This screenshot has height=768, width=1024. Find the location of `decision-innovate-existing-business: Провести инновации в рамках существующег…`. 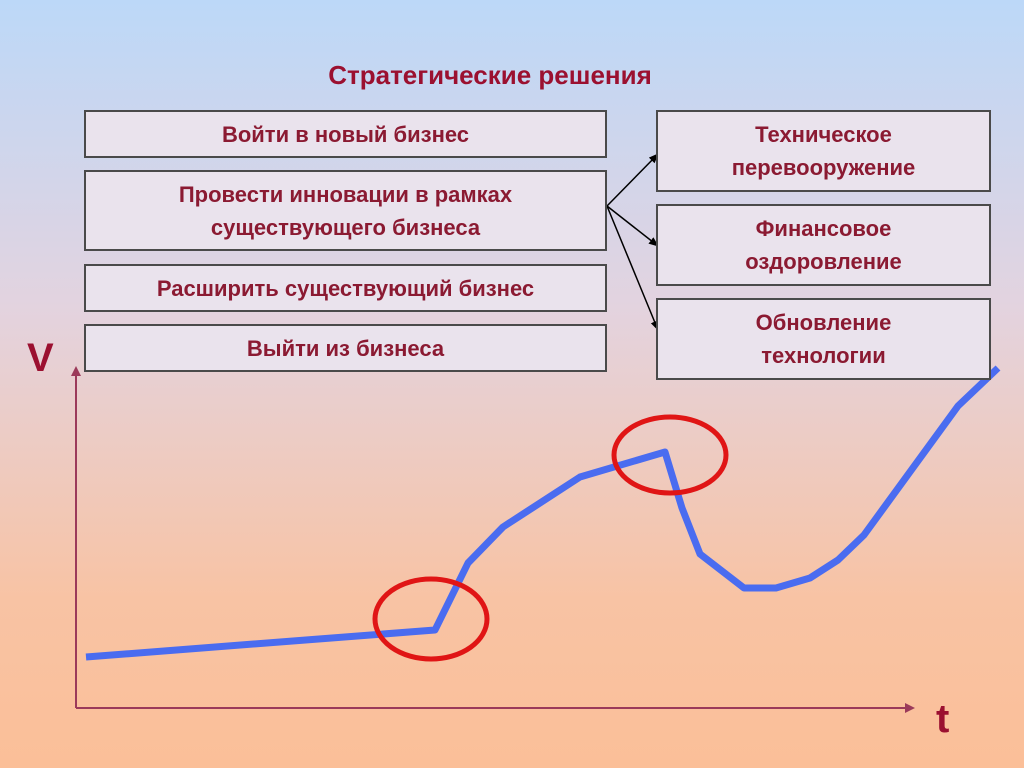

decision-innovate-existing-business: Провести инновации в рамках существующег… is located at coordinates (345, 210).